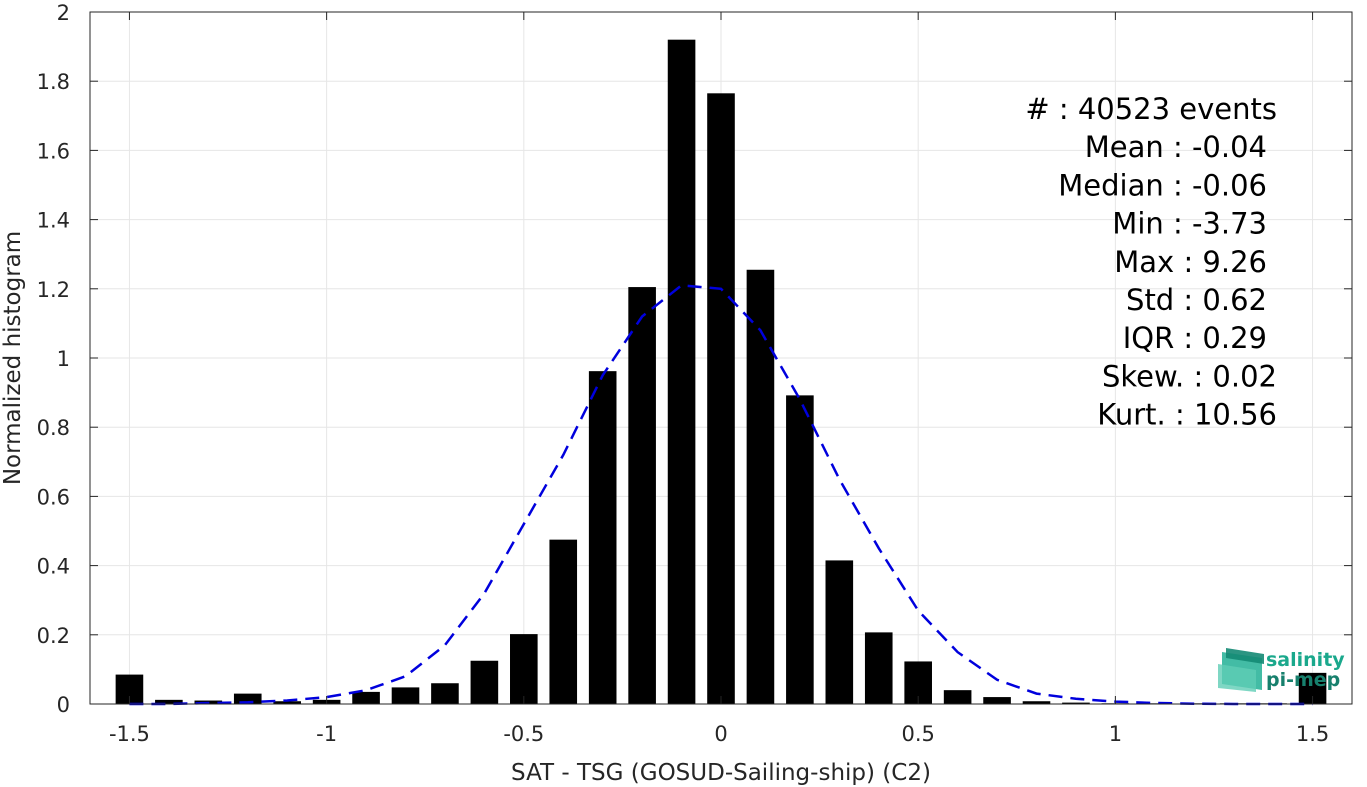 This screenshot has height=787, width=1367. I want to click on stat-line: Max : 9.26, so click(1190, 262).